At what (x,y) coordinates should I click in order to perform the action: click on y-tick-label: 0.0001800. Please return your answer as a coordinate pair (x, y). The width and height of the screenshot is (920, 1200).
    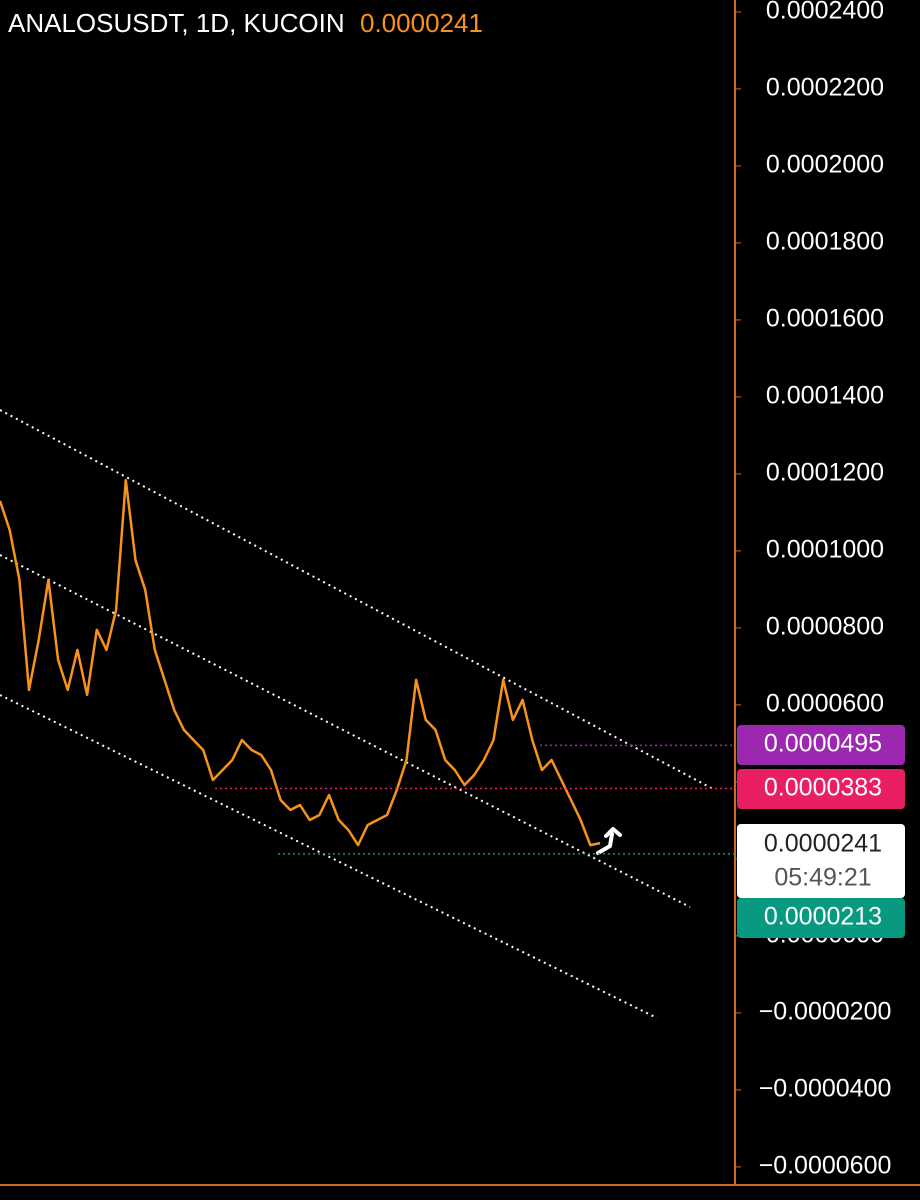
    Looking at the image, I should click on (825, 242).